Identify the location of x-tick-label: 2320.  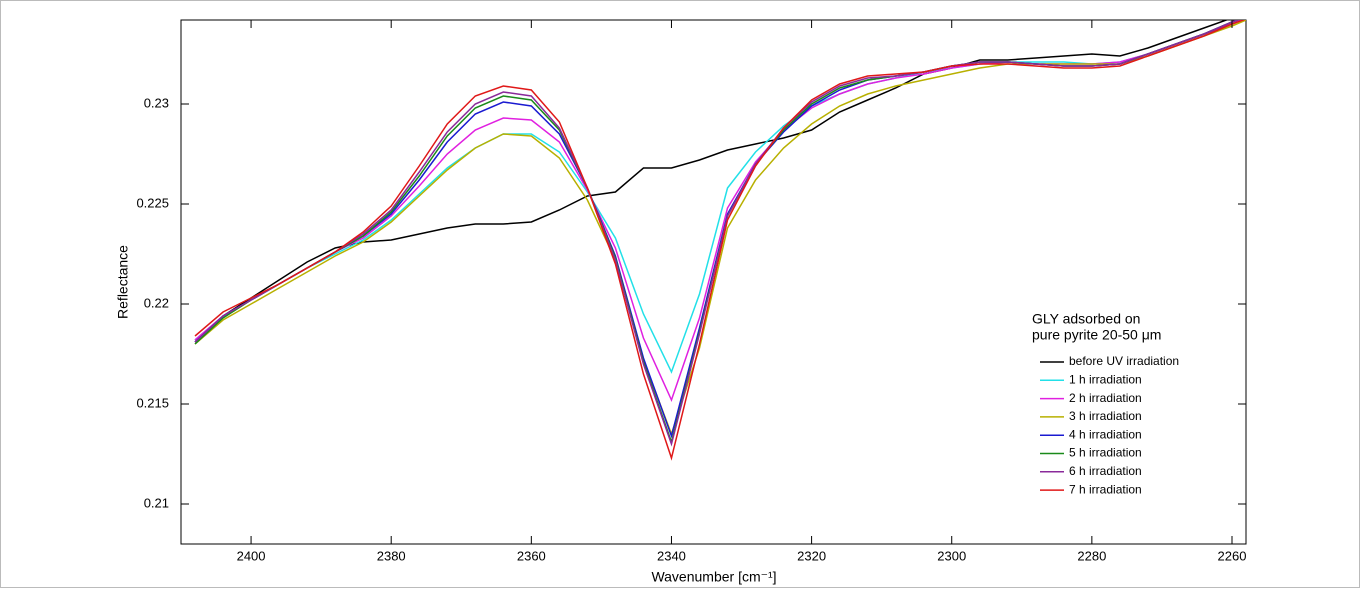
(811, 555).